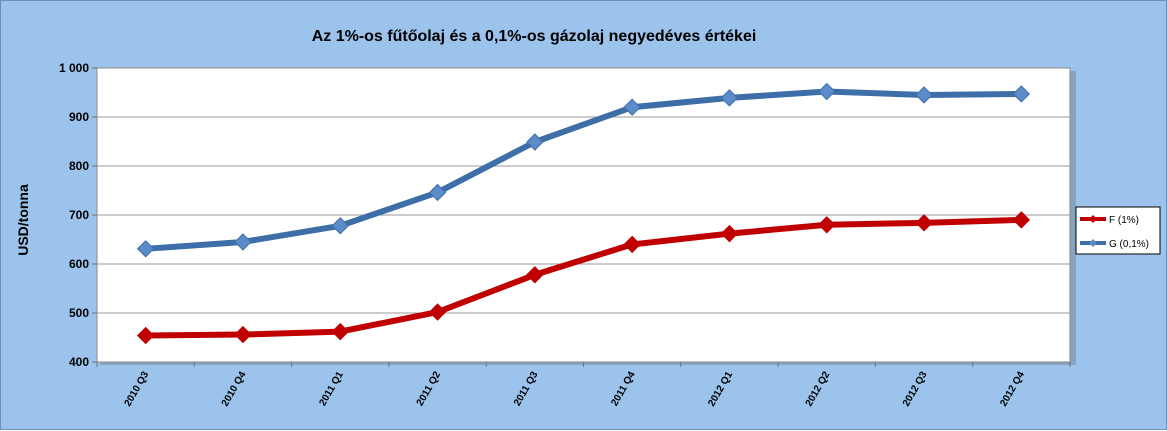 This screenshot has width=1167, height=431. I want to click on x-tick-label: 2010 Q4, so click(234, 388).